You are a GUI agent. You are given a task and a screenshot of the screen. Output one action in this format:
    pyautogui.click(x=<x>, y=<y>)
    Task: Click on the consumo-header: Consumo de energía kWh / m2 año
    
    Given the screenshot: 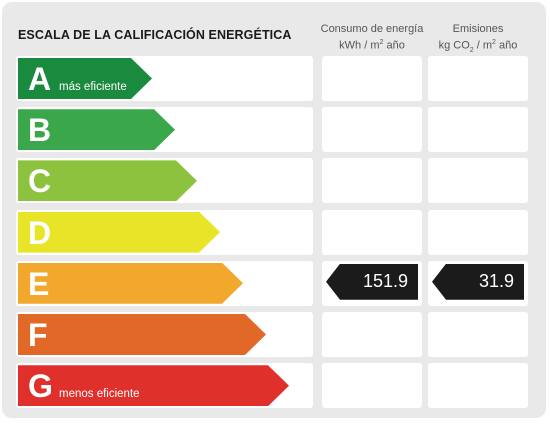 What is the action you would take?
    pyautogui.click(x=372, y=37)
    